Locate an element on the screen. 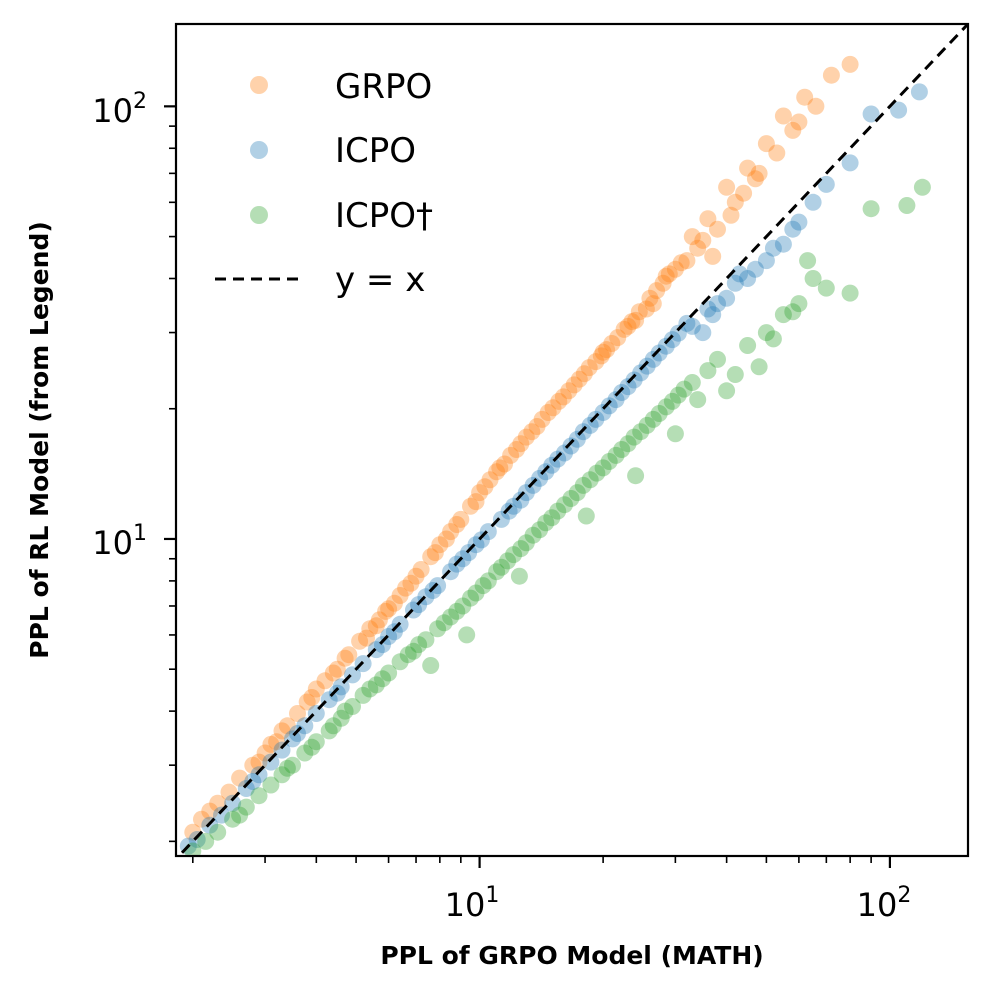  x-tick-label-100: 102 is located at coordinates (884, 903).